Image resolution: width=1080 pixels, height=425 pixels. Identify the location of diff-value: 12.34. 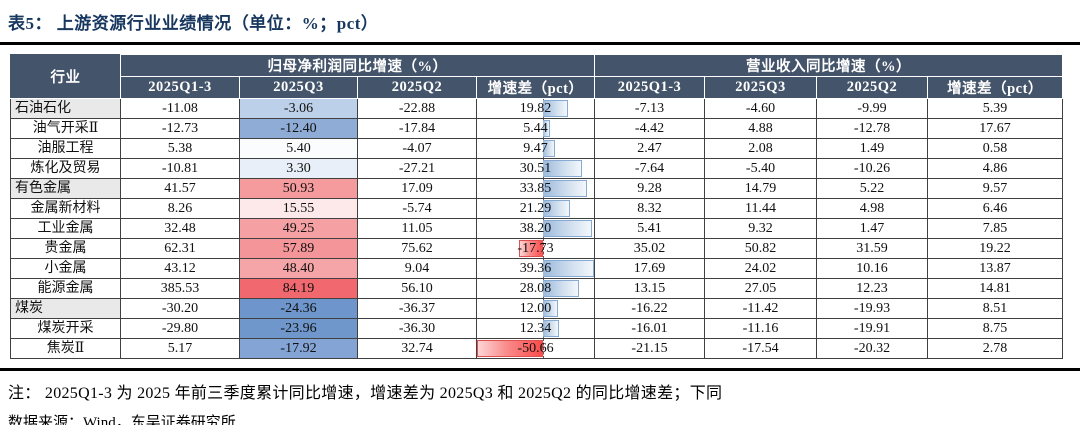
(535, 328).